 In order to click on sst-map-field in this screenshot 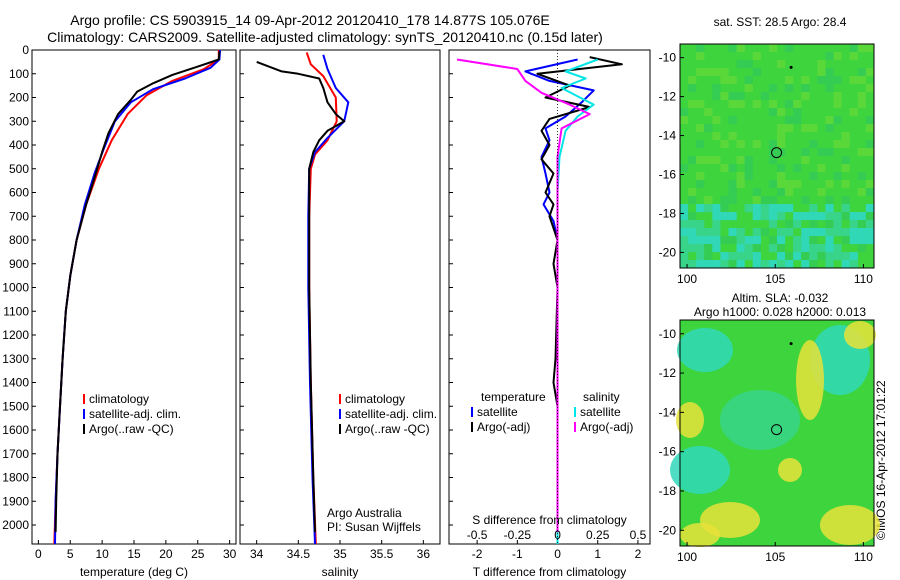, I will do `click(777, 156)`.